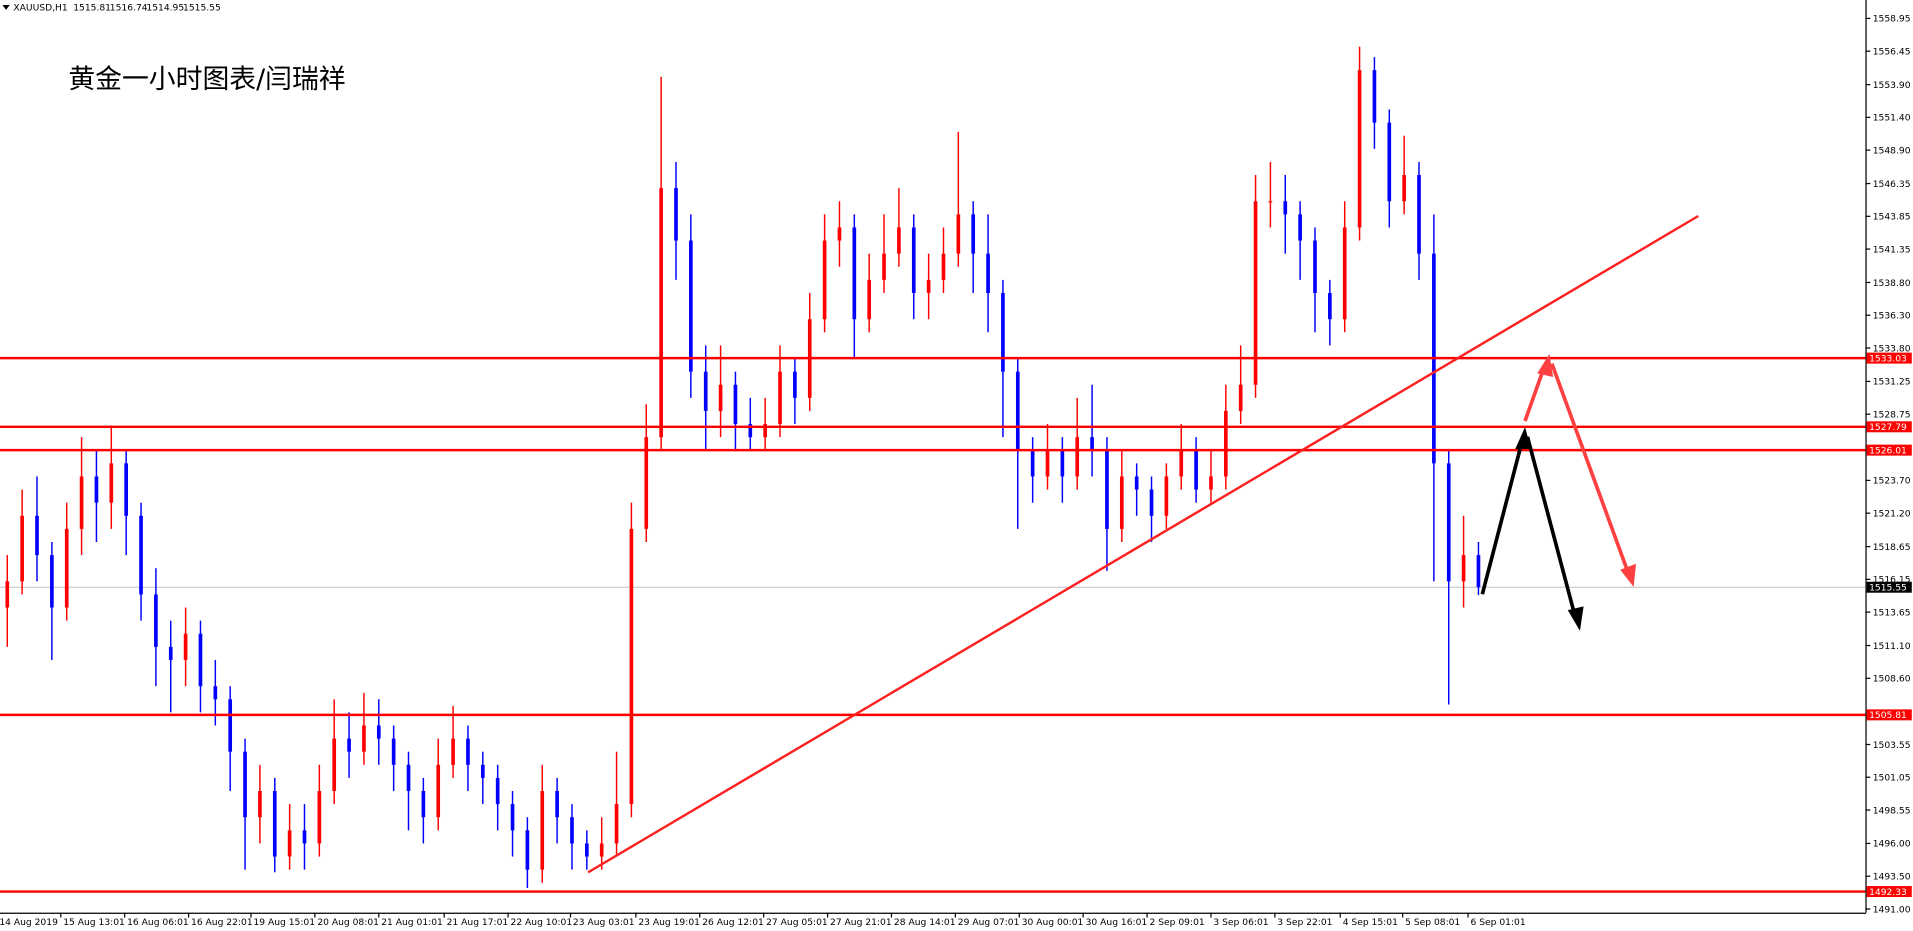 The image size is (1913, 931). What do you see at coordinates (1590, 467) in the screenshot?
I see `arrow-down-red` at bounding box center [1590, 467].